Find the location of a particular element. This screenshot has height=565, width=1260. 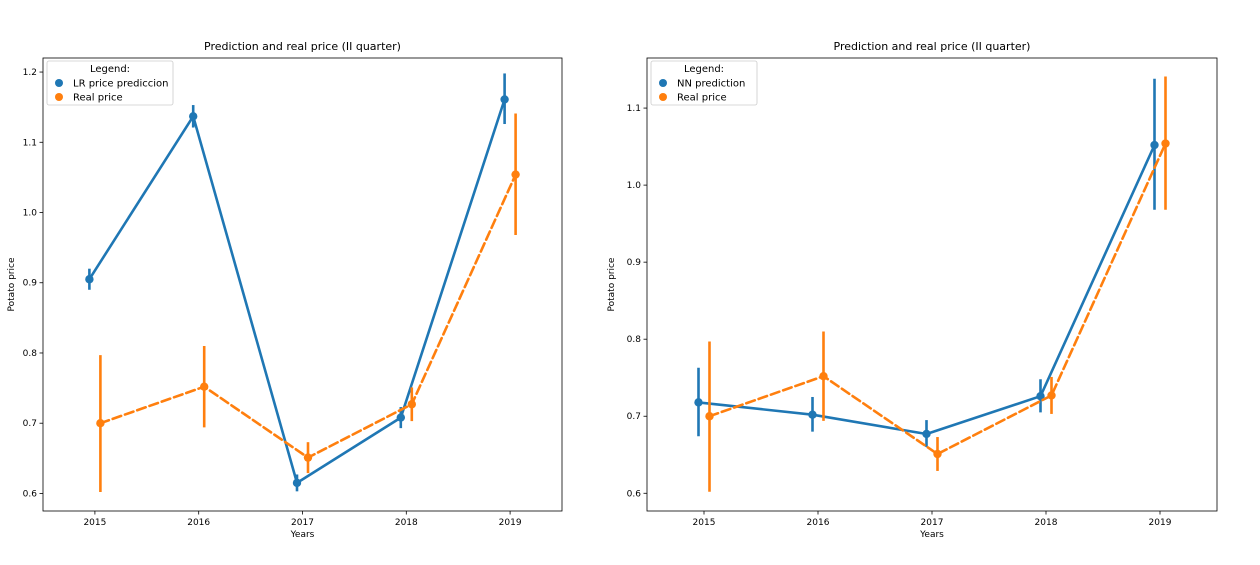

legend: Legend: LR price prediccion Real price is located at coordinates (110, 83).